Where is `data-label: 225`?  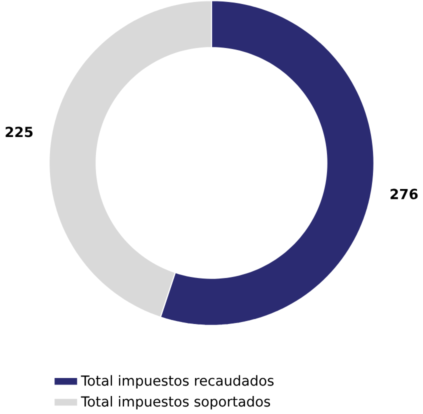
data-label: 225 is located at coordinates (19, 132).